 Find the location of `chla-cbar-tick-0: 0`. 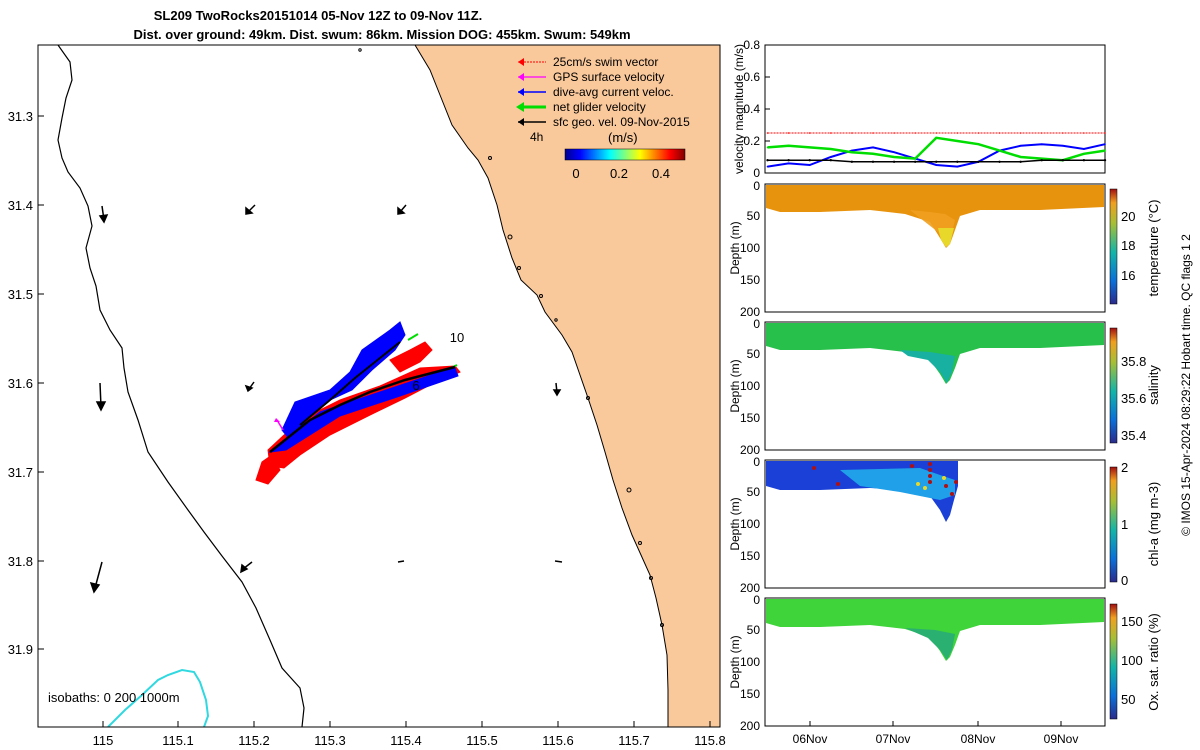

chla-cbar-tick-0: 0 is located at coordinates (1124, 580).